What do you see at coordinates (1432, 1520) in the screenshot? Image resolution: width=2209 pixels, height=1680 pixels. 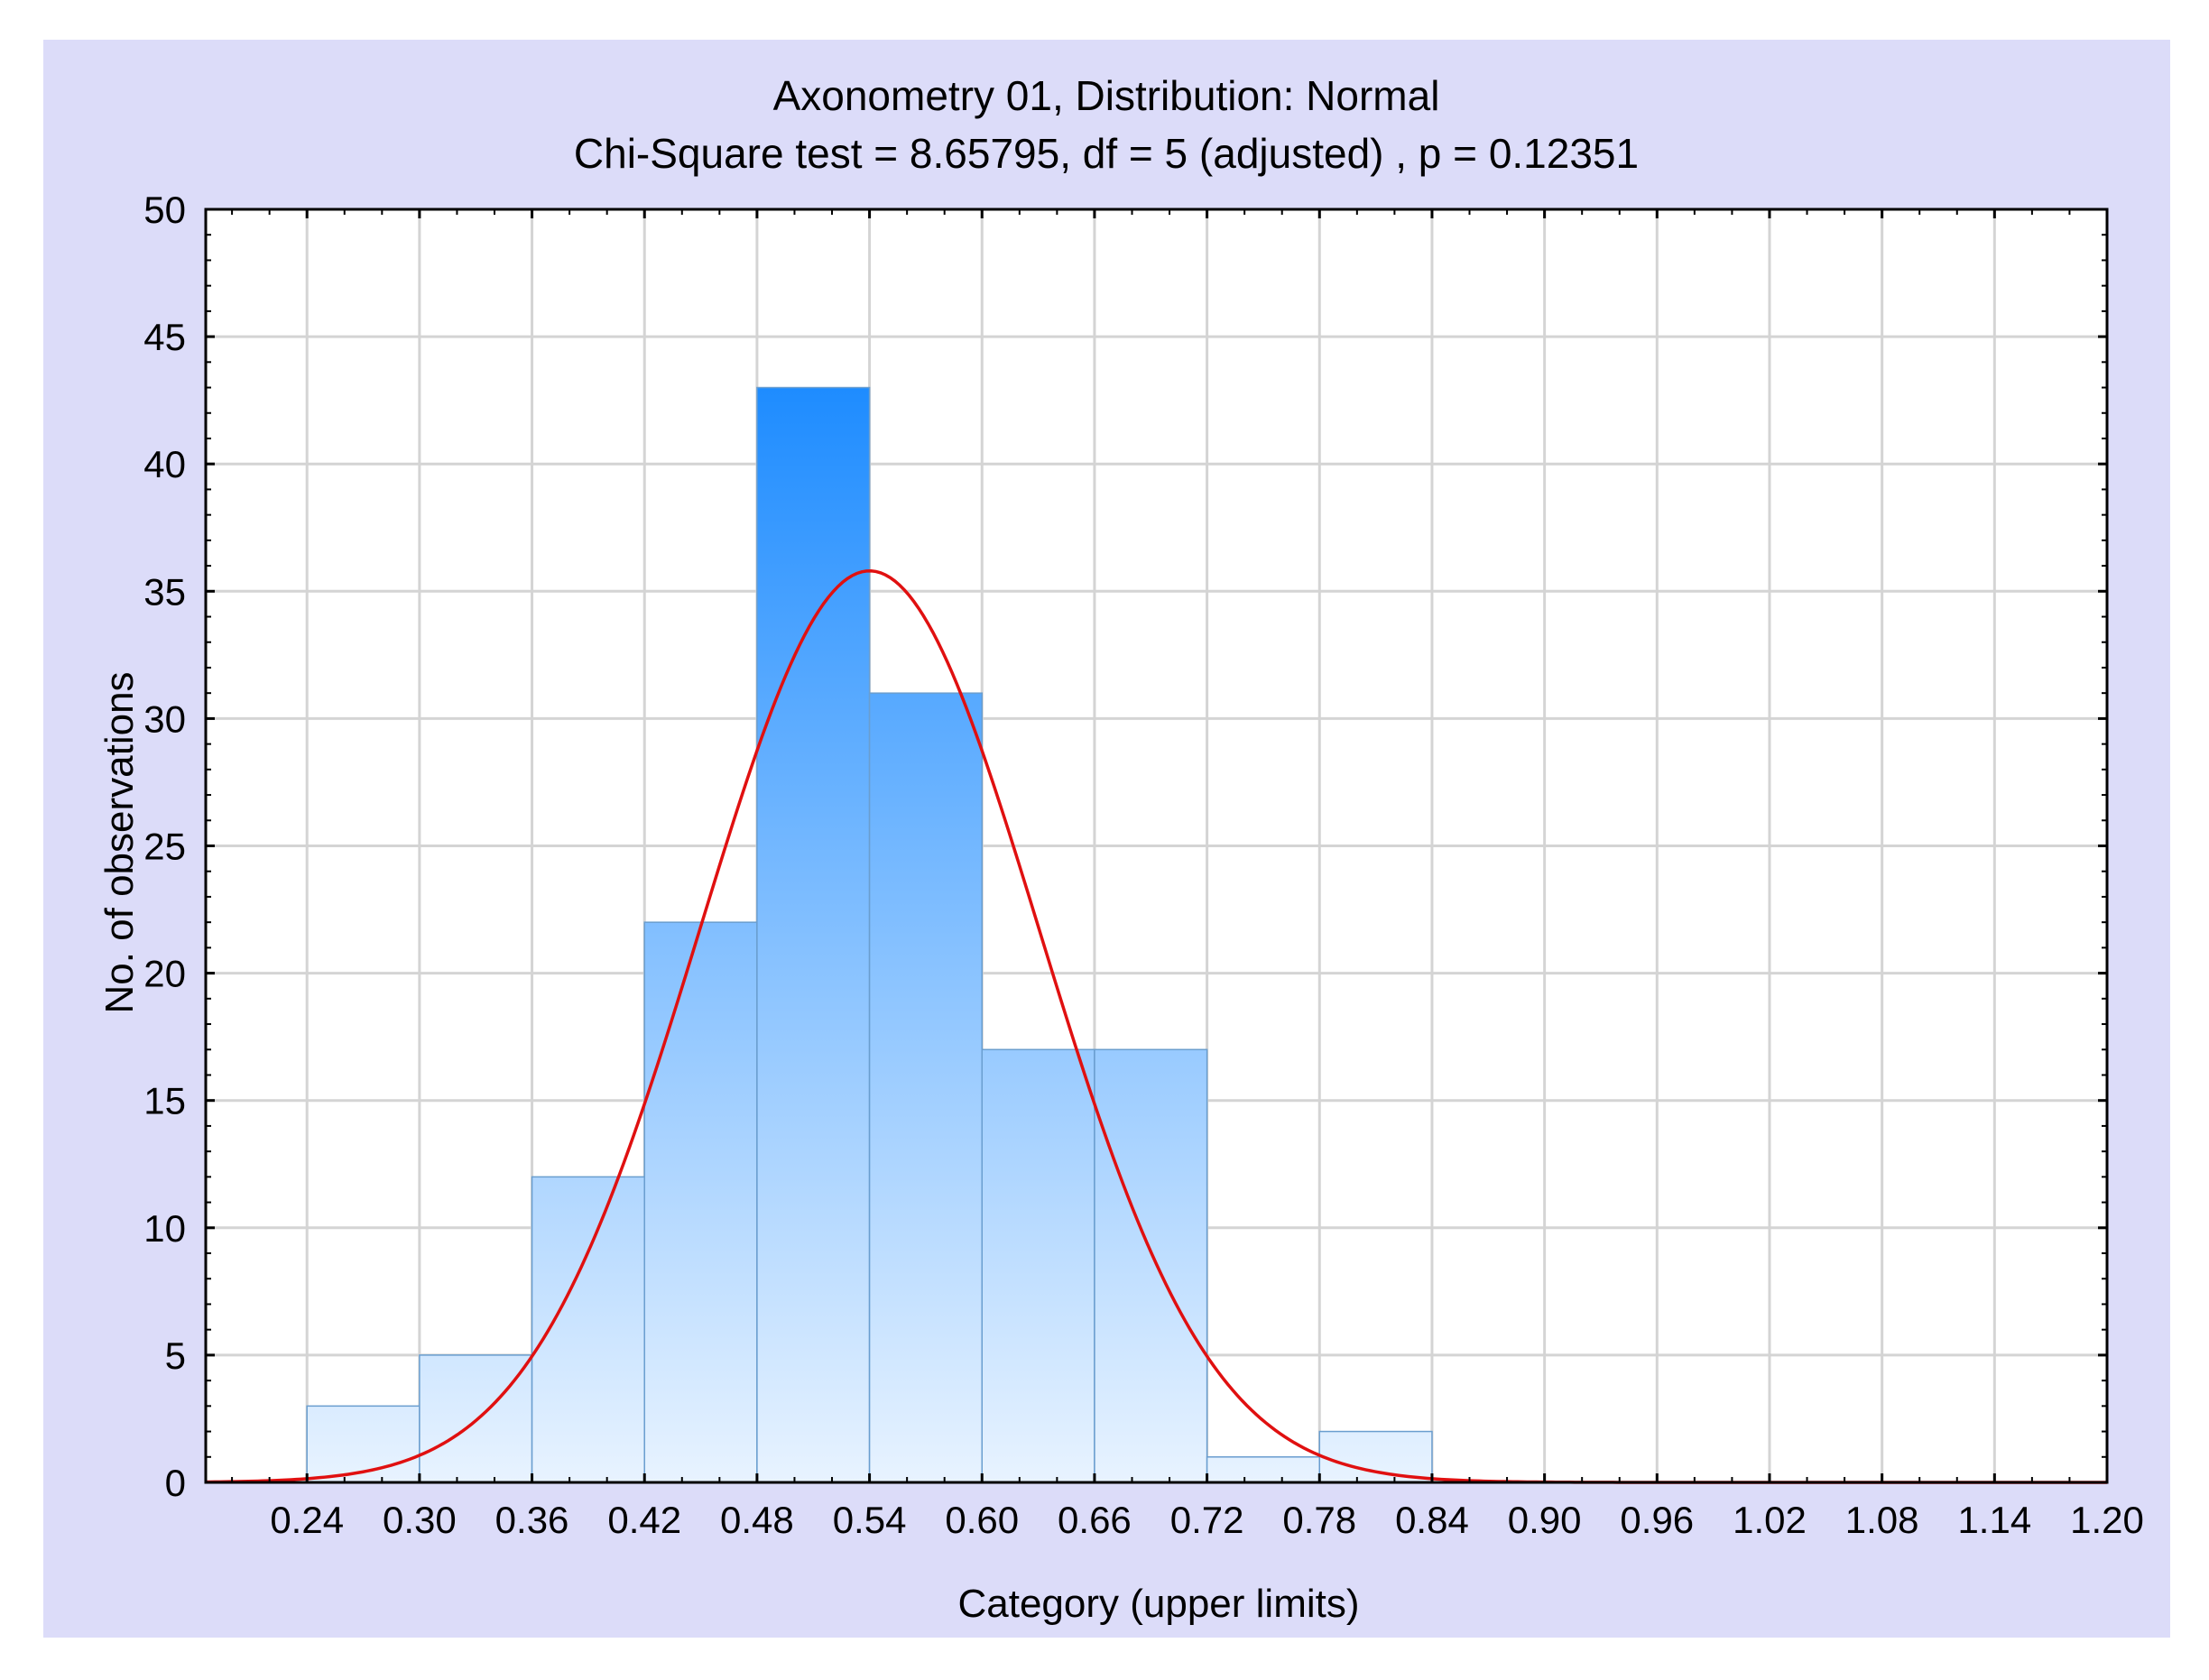 I see `x-tick-label: 0.84` at bounding box center [1432, 1520].